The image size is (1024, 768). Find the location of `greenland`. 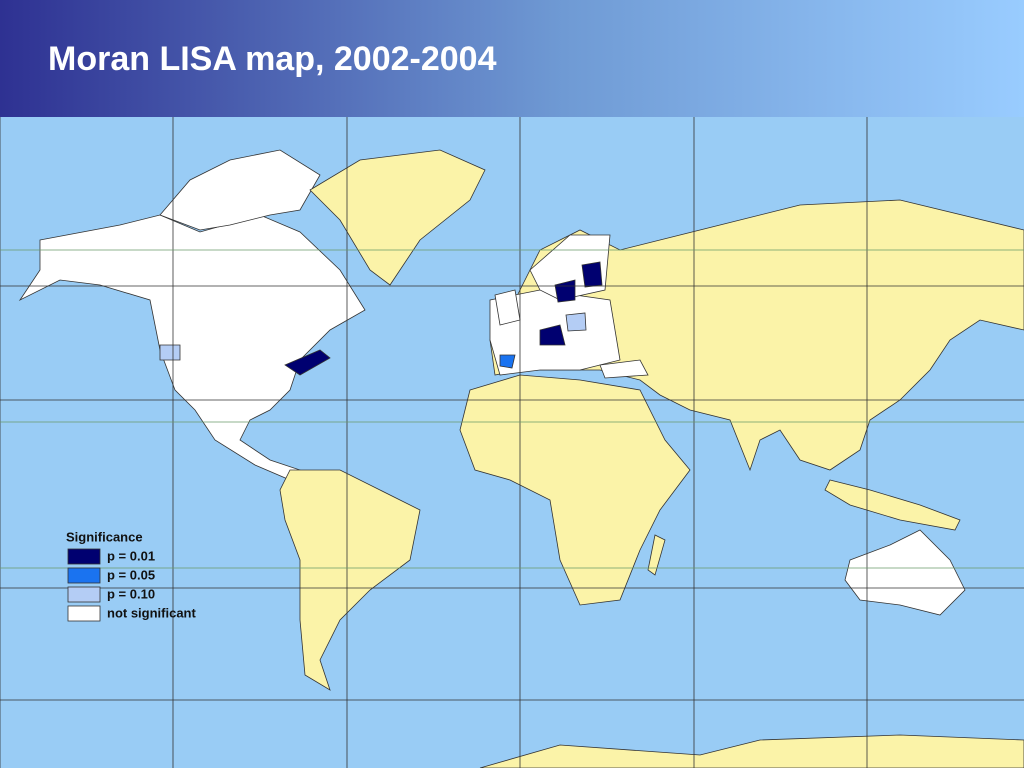

greenland is located at coordinates (397, 217).